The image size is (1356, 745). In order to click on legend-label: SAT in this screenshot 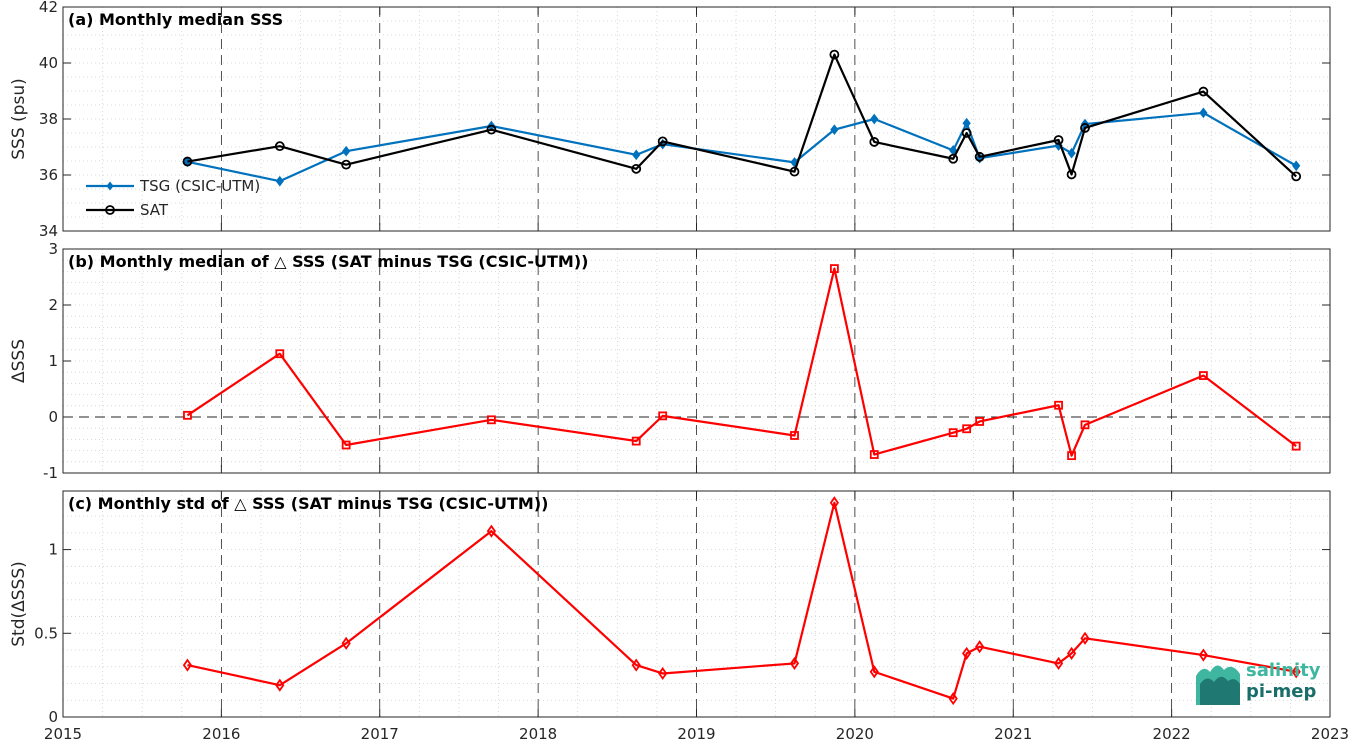, I will do `click(154, 210)`.